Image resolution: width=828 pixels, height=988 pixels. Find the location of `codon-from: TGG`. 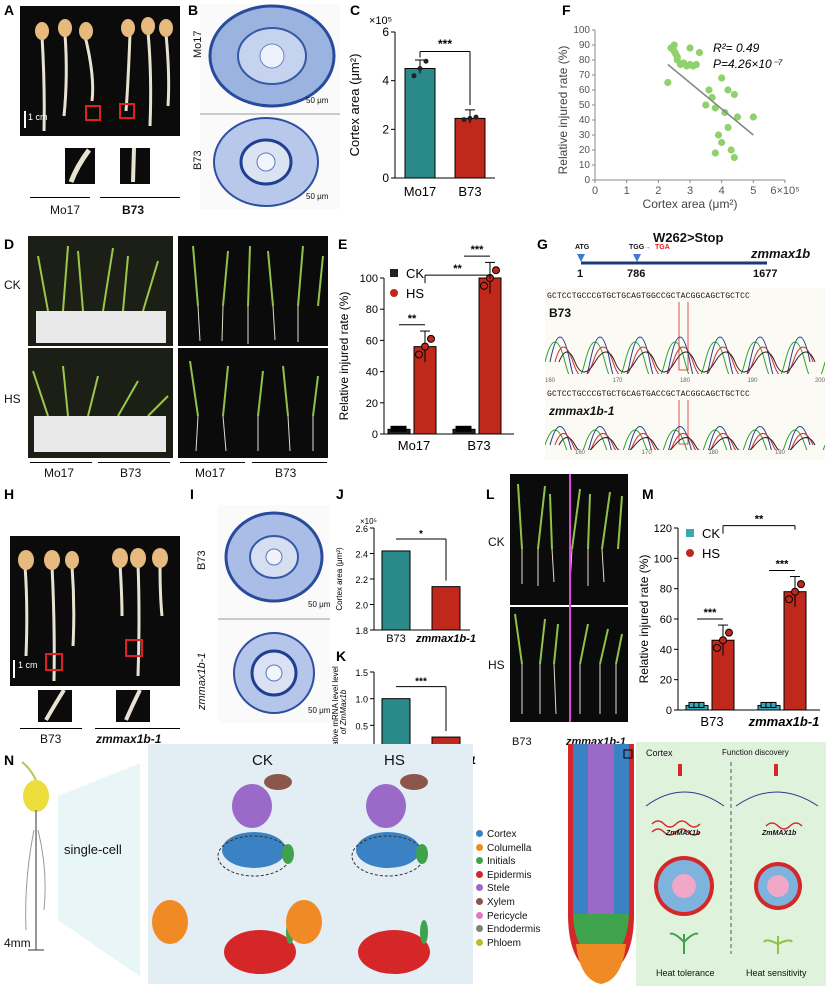

codon-from: TGG is located at coordinates (637, 247).